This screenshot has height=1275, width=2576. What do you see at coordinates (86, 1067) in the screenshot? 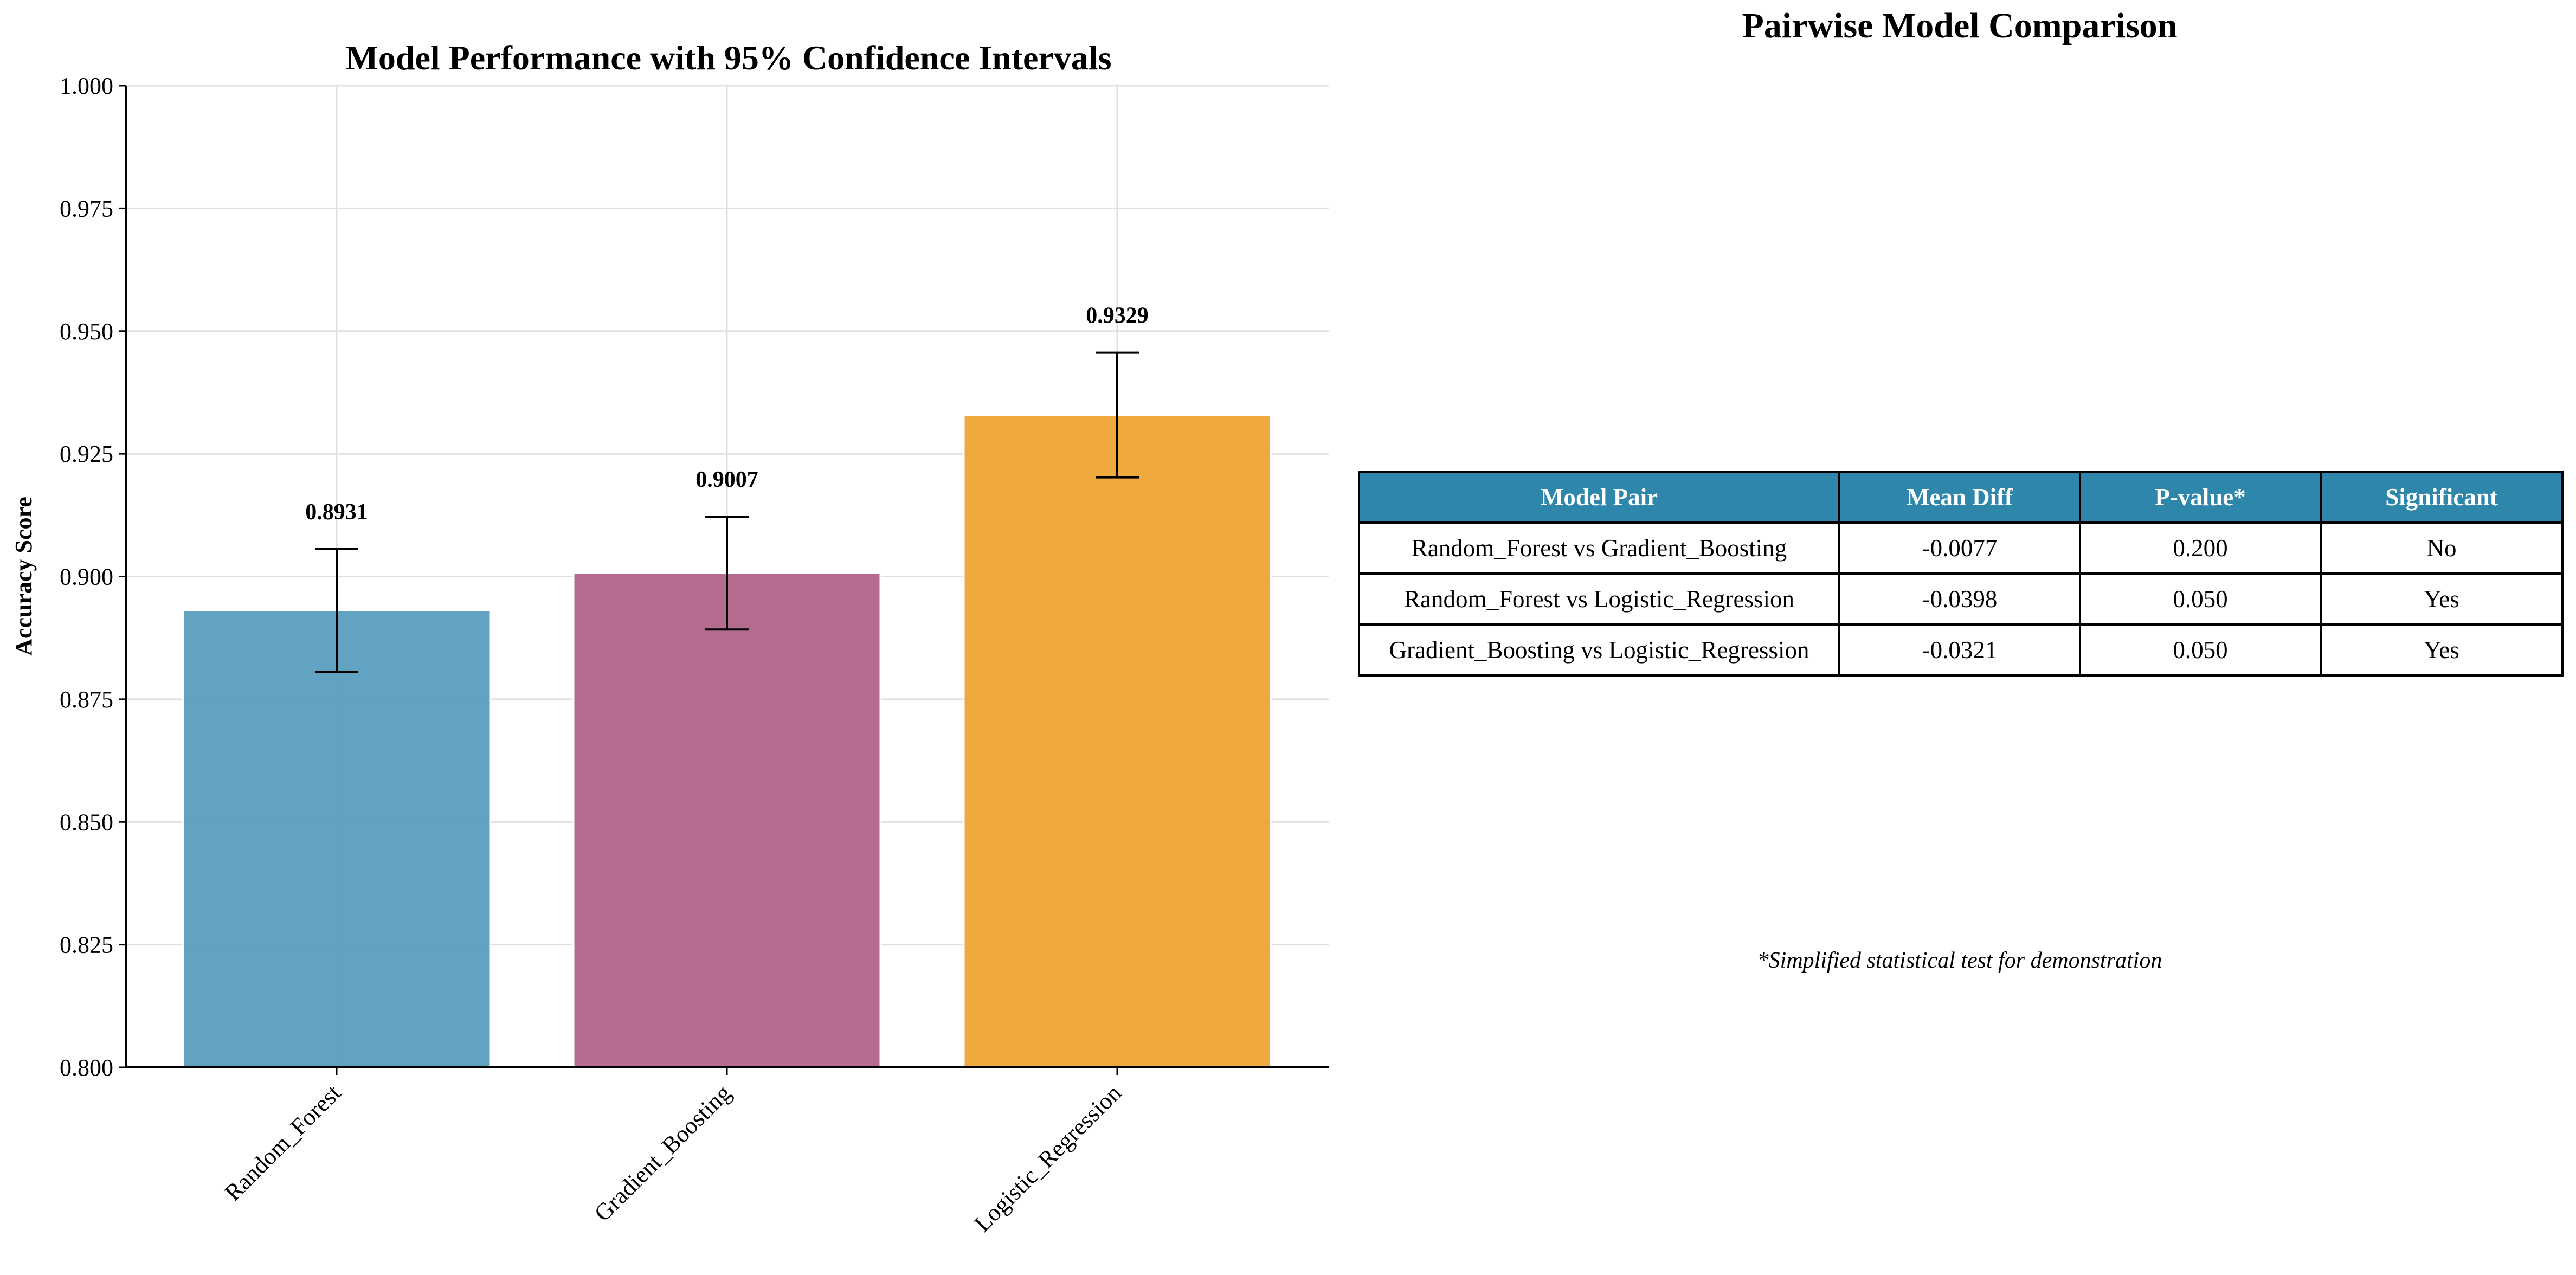
I see `y-tick-label: 0.800` at bounding box center [86, 1067].